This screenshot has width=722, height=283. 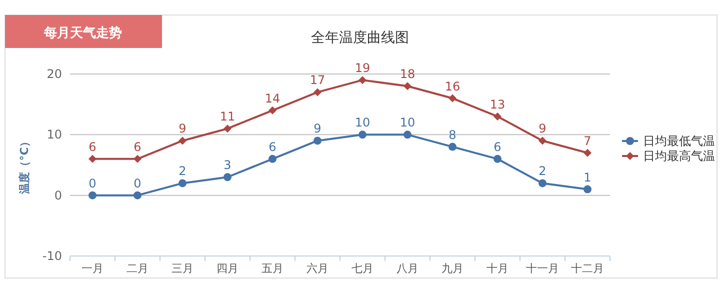 What do you see at coordinates (318, 80) in the screenshot?
I see `data-label: 17` at bounding box center [318, 80].